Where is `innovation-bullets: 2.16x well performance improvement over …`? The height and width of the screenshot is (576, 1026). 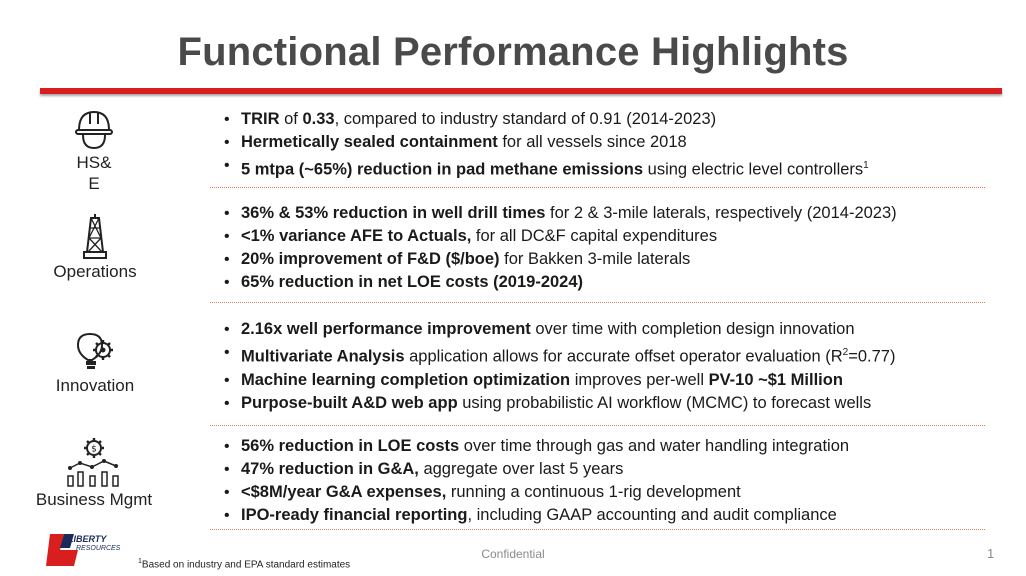 innovation-bullets: 2.16x well performance improvement over … is located at coordinates (557, 366).